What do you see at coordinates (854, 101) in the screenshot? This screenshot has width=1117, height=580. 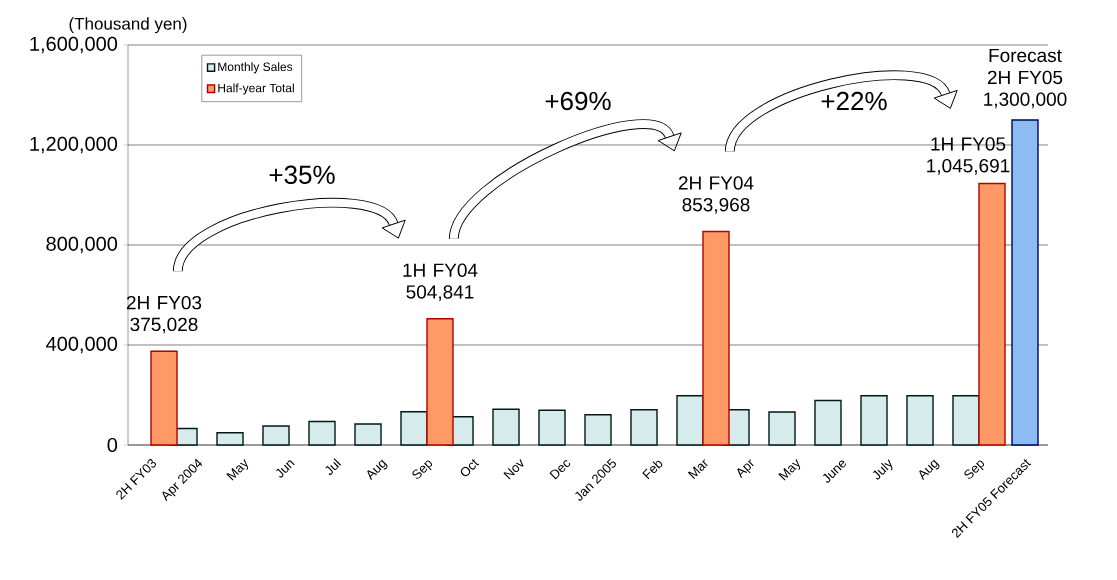 I see `annotation: +22%` at bounding box center [854, 101].